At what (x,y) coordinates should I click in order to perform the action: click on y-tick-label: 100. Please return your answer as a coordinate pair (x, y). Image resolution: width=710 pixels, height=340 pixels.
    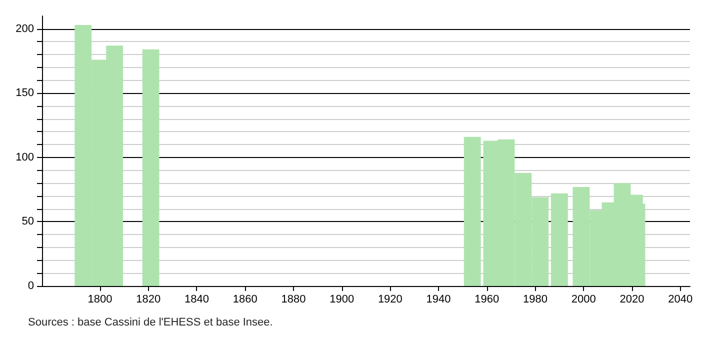
    Looking at the image, I should click on (25, 157).